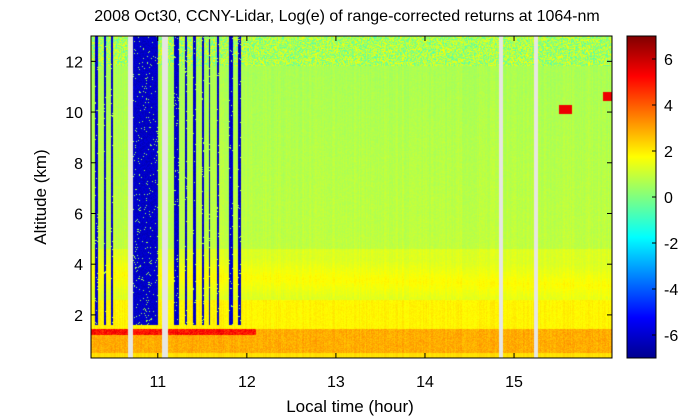  I want to click on colorbar-tick-label: -2, so click(671, 244).